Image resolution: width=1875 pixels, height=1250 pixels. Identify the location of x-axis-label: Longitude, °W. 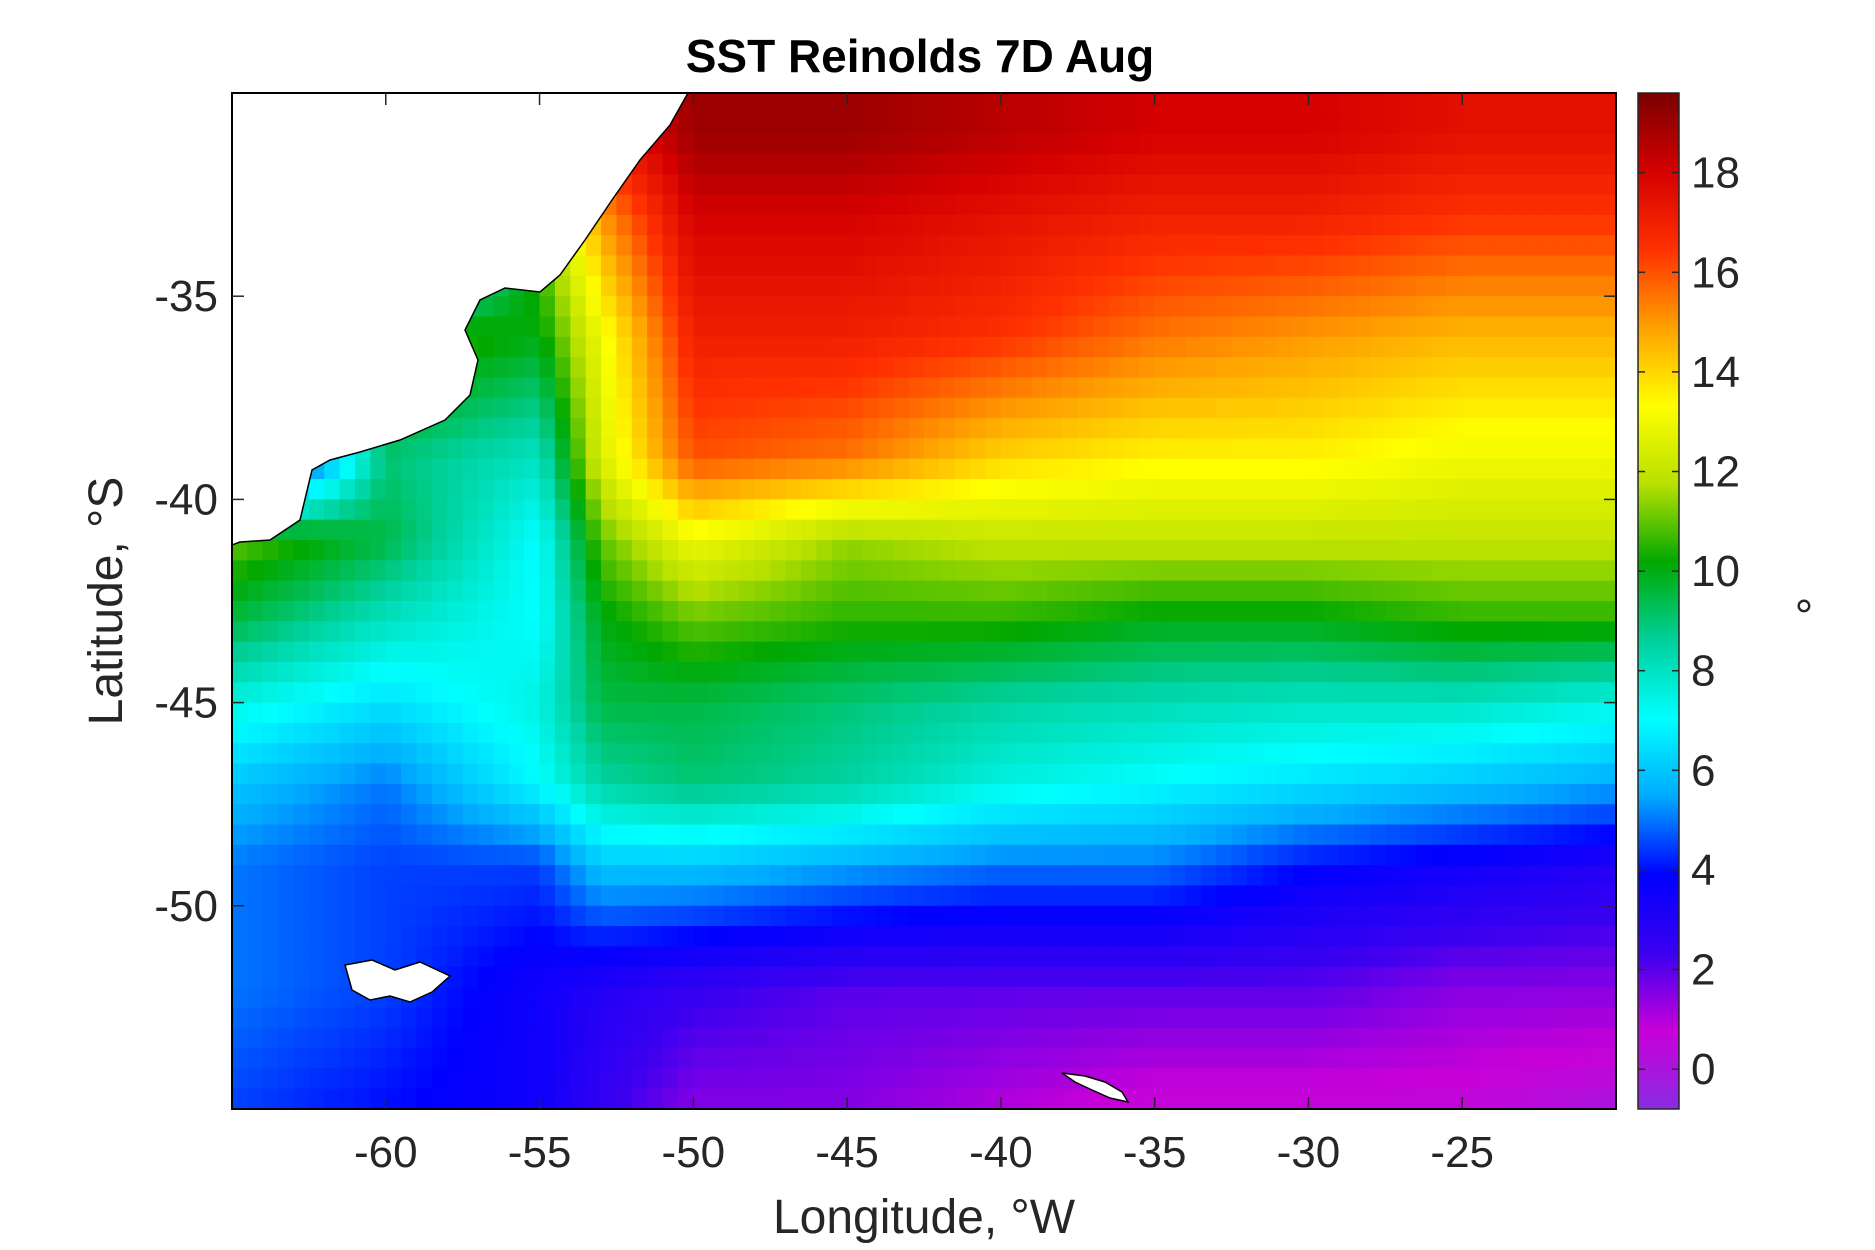
(924, 1217).